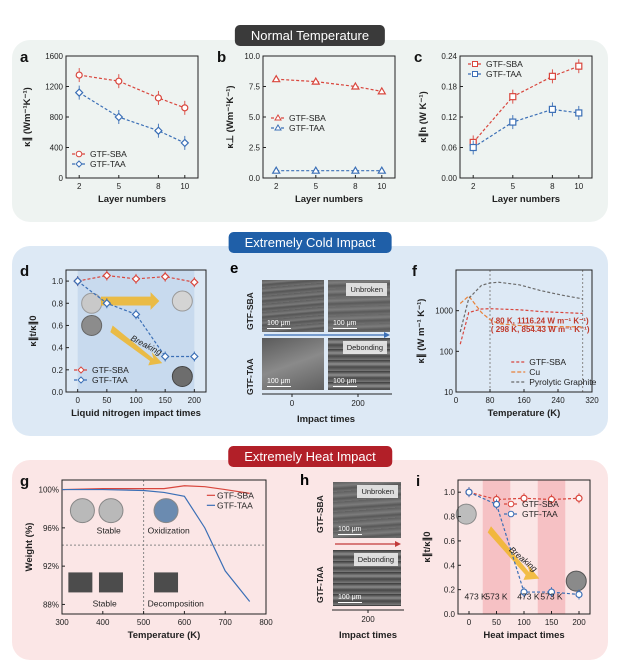 This screenshot has width=620, height=667. I want to click on x-tick-label: 320, so click(592, 400).